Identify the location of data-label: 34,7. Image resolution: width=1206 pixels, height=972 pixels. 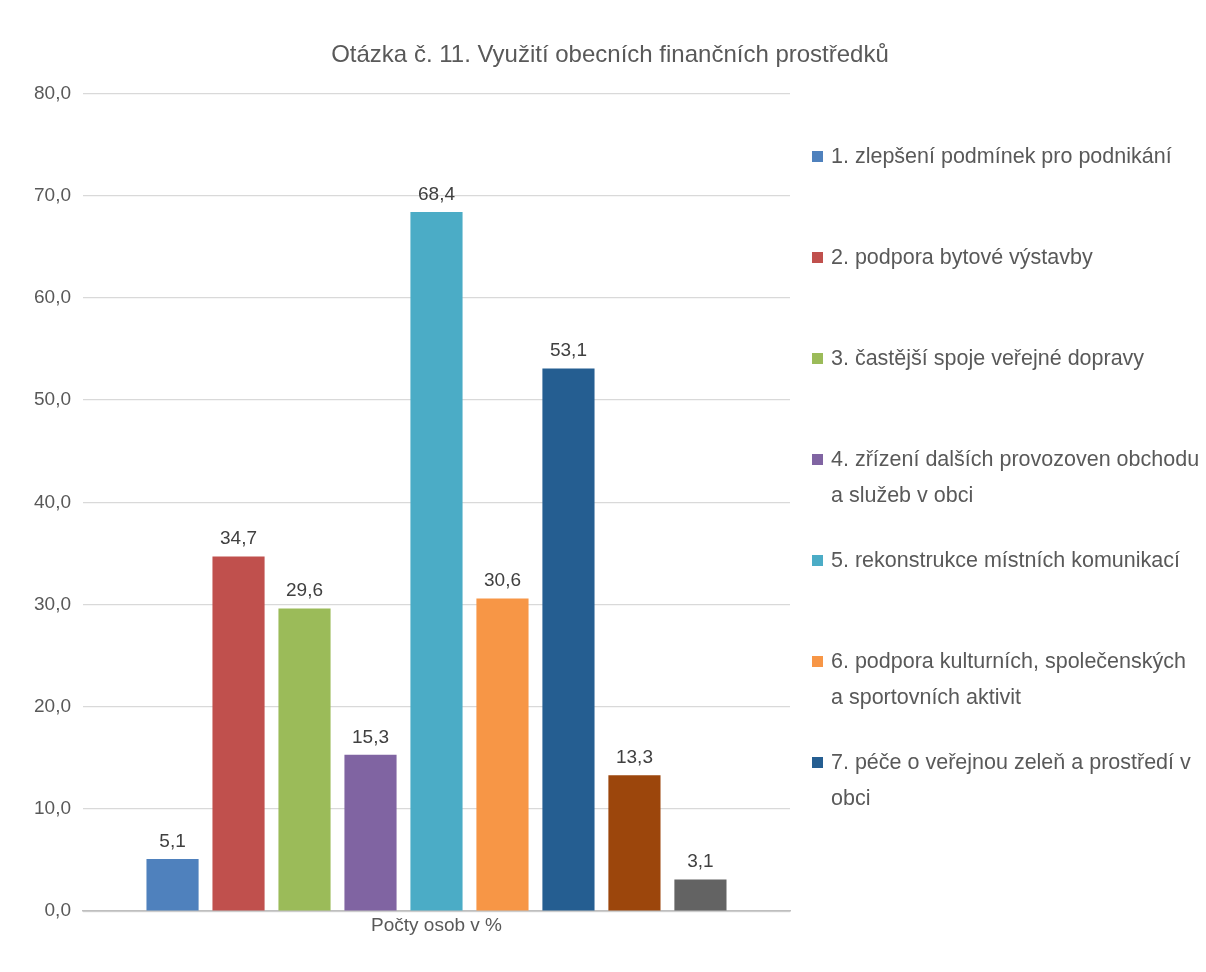
(239, 538).